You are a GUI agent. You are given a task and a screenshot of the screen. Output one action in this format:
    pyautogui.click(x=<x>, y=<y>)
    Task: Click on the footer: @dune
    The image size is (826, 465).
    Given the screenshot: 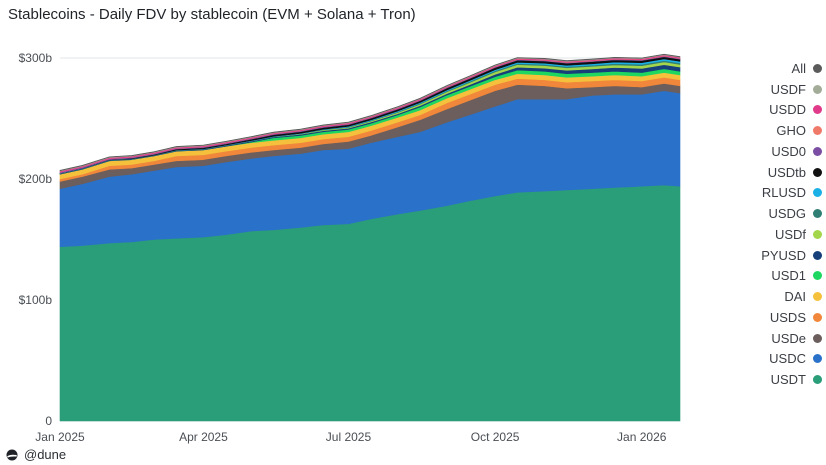 What is the action you would take?
    pyautogui.click(x=36, y=454)
    